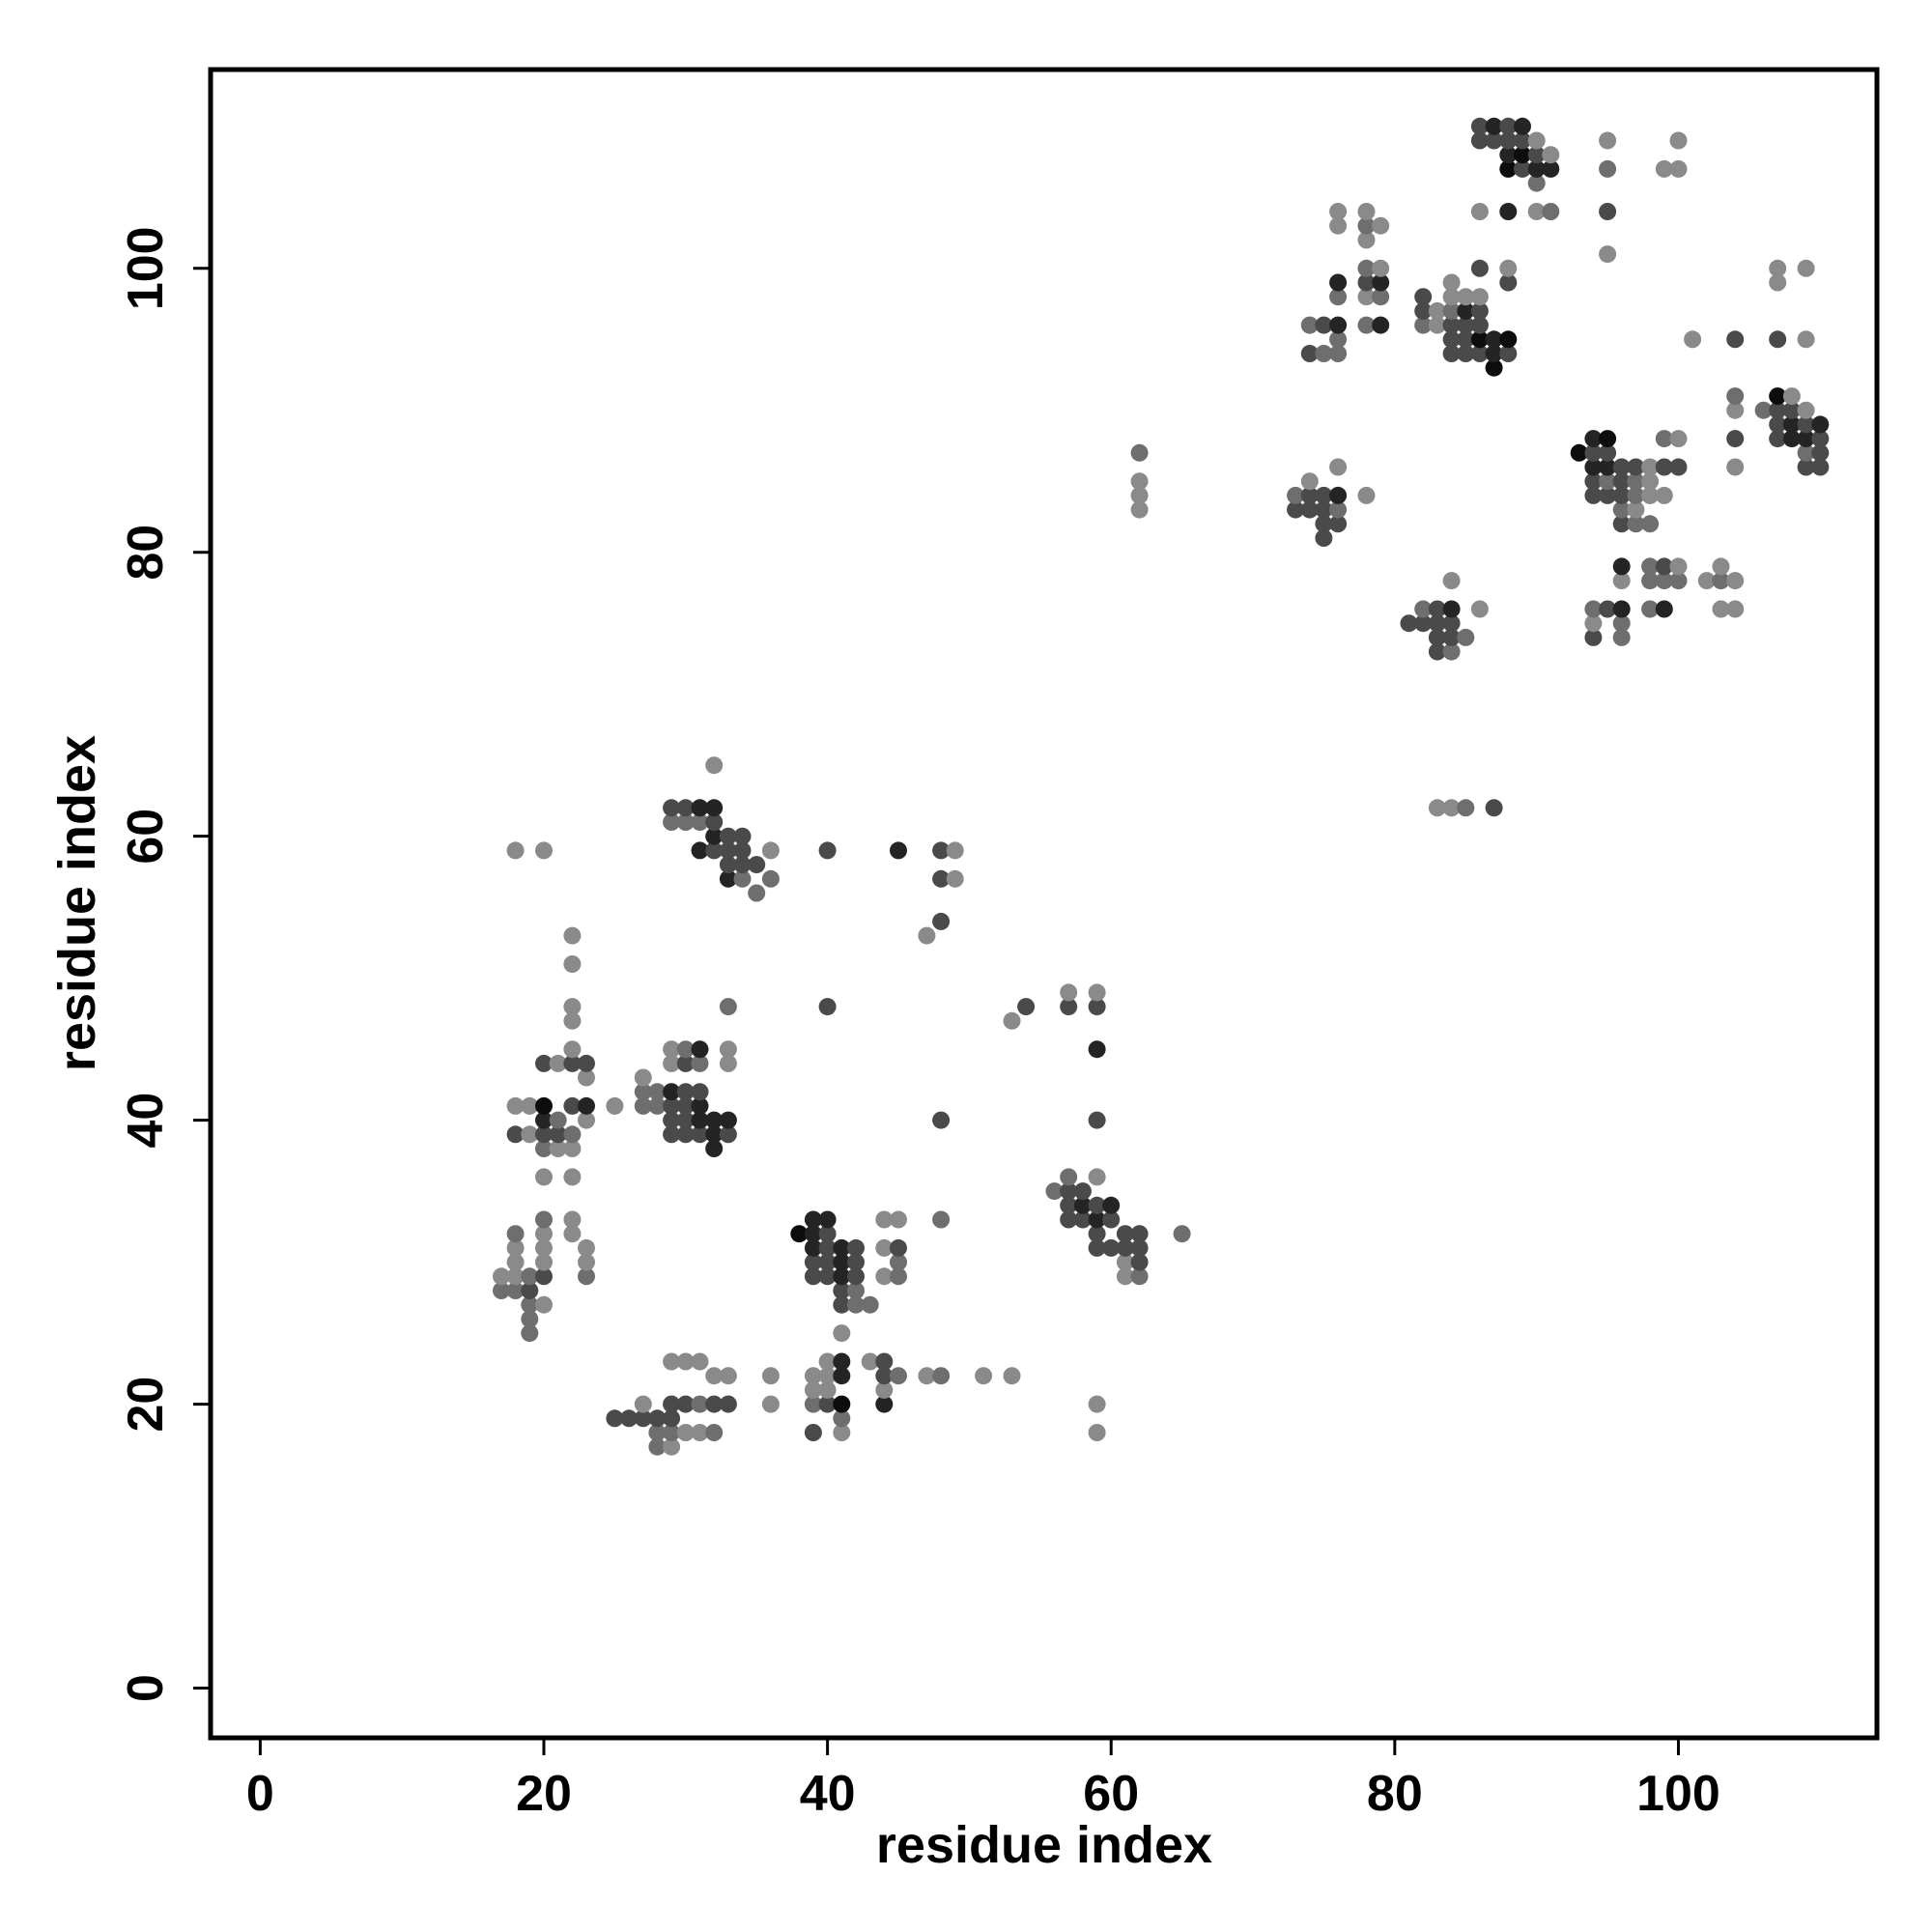  I want to click on x-tick-label: 20, so click(544, 1794).